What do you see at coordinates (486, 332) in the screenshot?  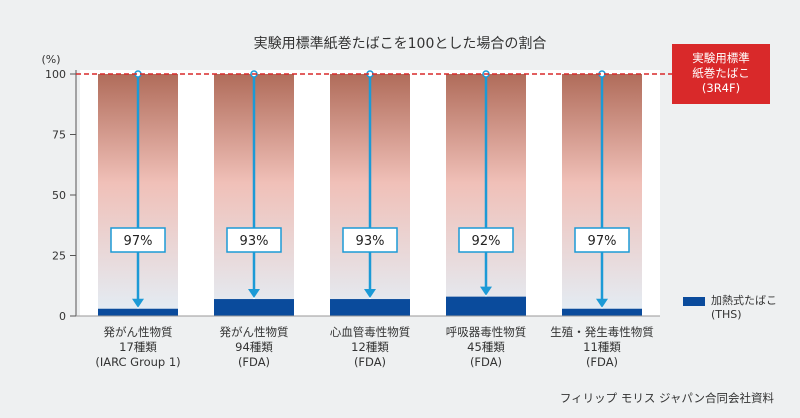 I see `category-label: 呼吸器毒性物質` at bounding box center [486, 332].